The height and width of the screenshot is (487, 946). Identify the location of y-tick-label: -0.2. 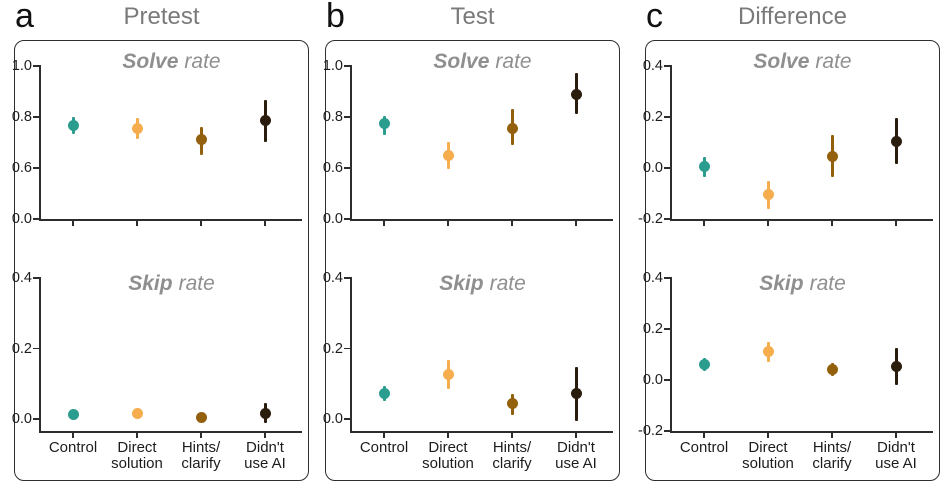
(650, 219).